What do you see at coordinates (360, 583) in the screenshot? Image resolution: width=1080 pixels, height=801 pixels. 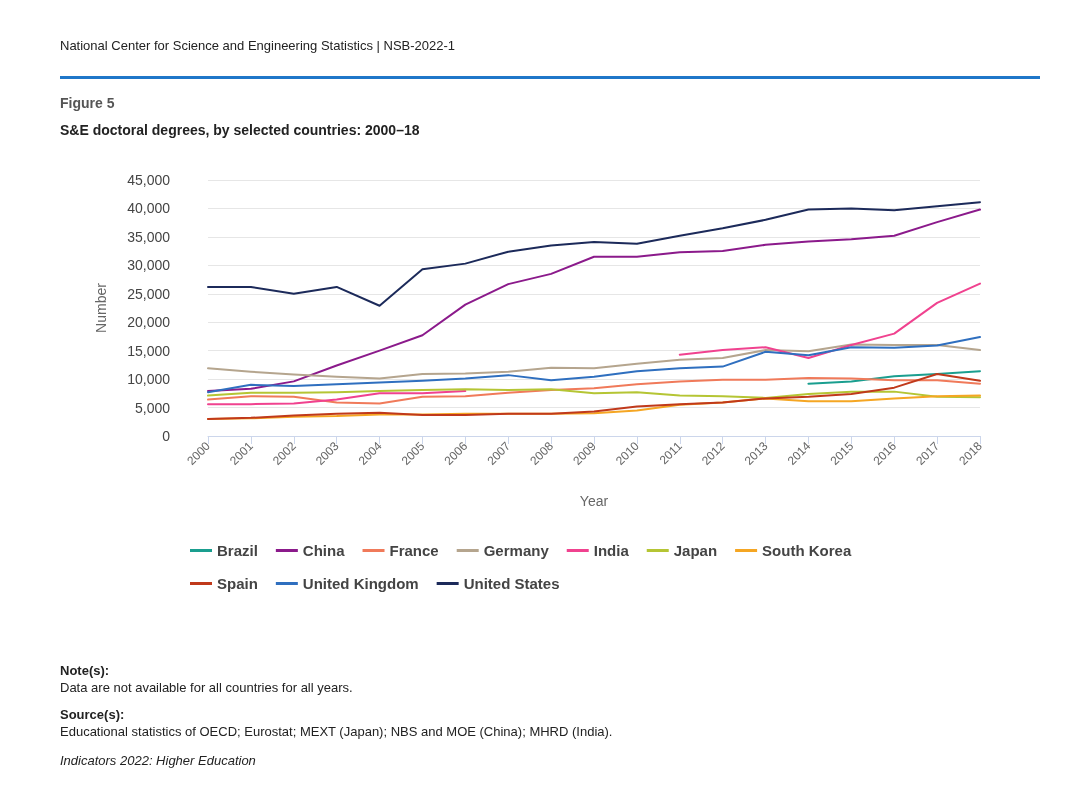 I see `legend-label: United Kingdom` at bounding box center [360, 583].